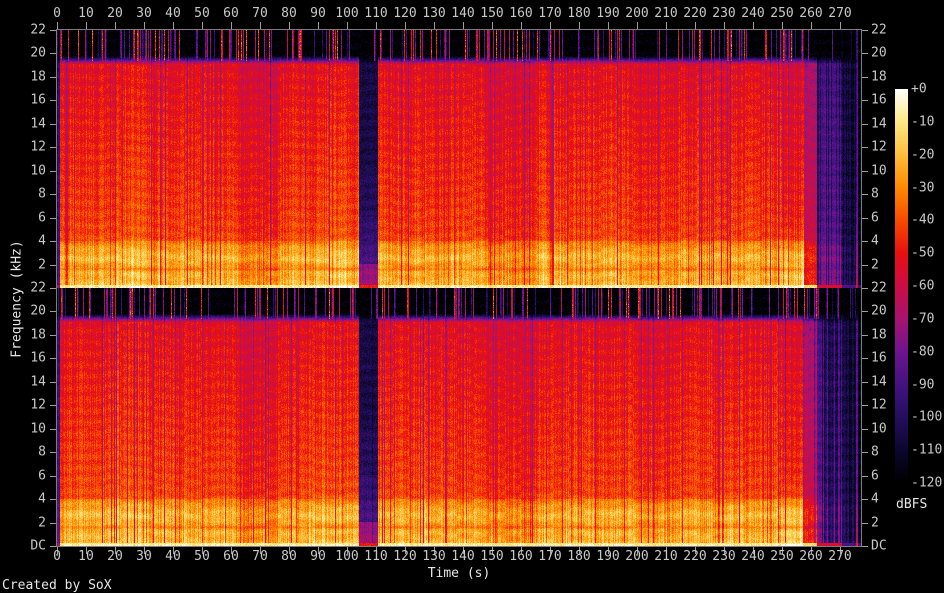 The width and height of the screenshot is (944, 593). I want to click on x-tick-label: 20, so click(115, 556).